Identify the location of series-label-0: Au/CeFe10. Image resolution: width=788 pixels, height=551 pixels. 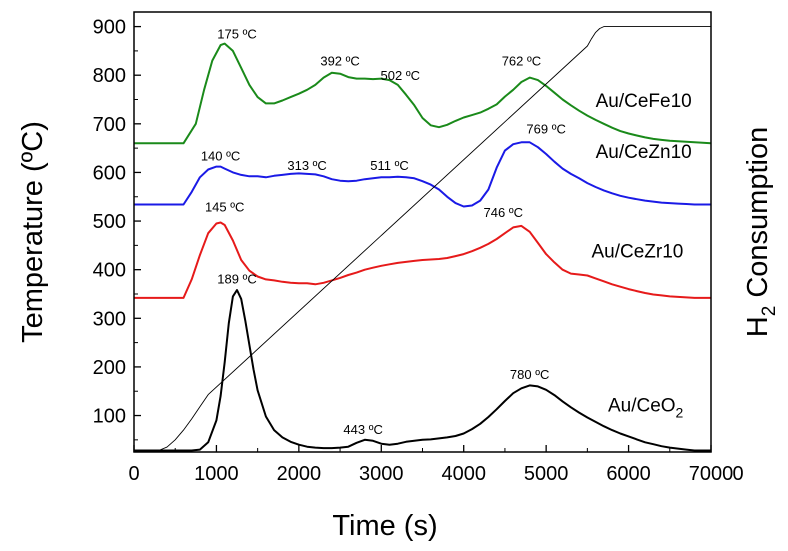
(644, 101).